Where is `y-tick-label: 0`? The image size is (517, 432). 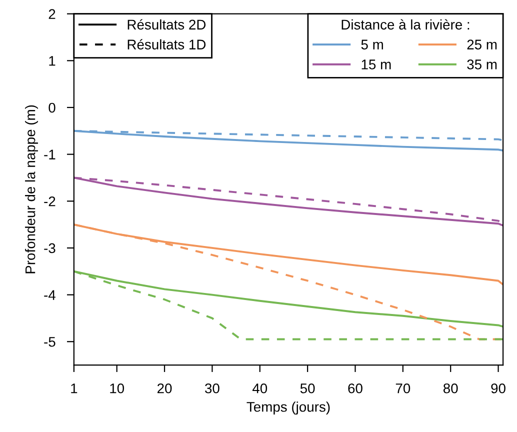 y-tick-label: 0 is located at coordinates (52, 107).